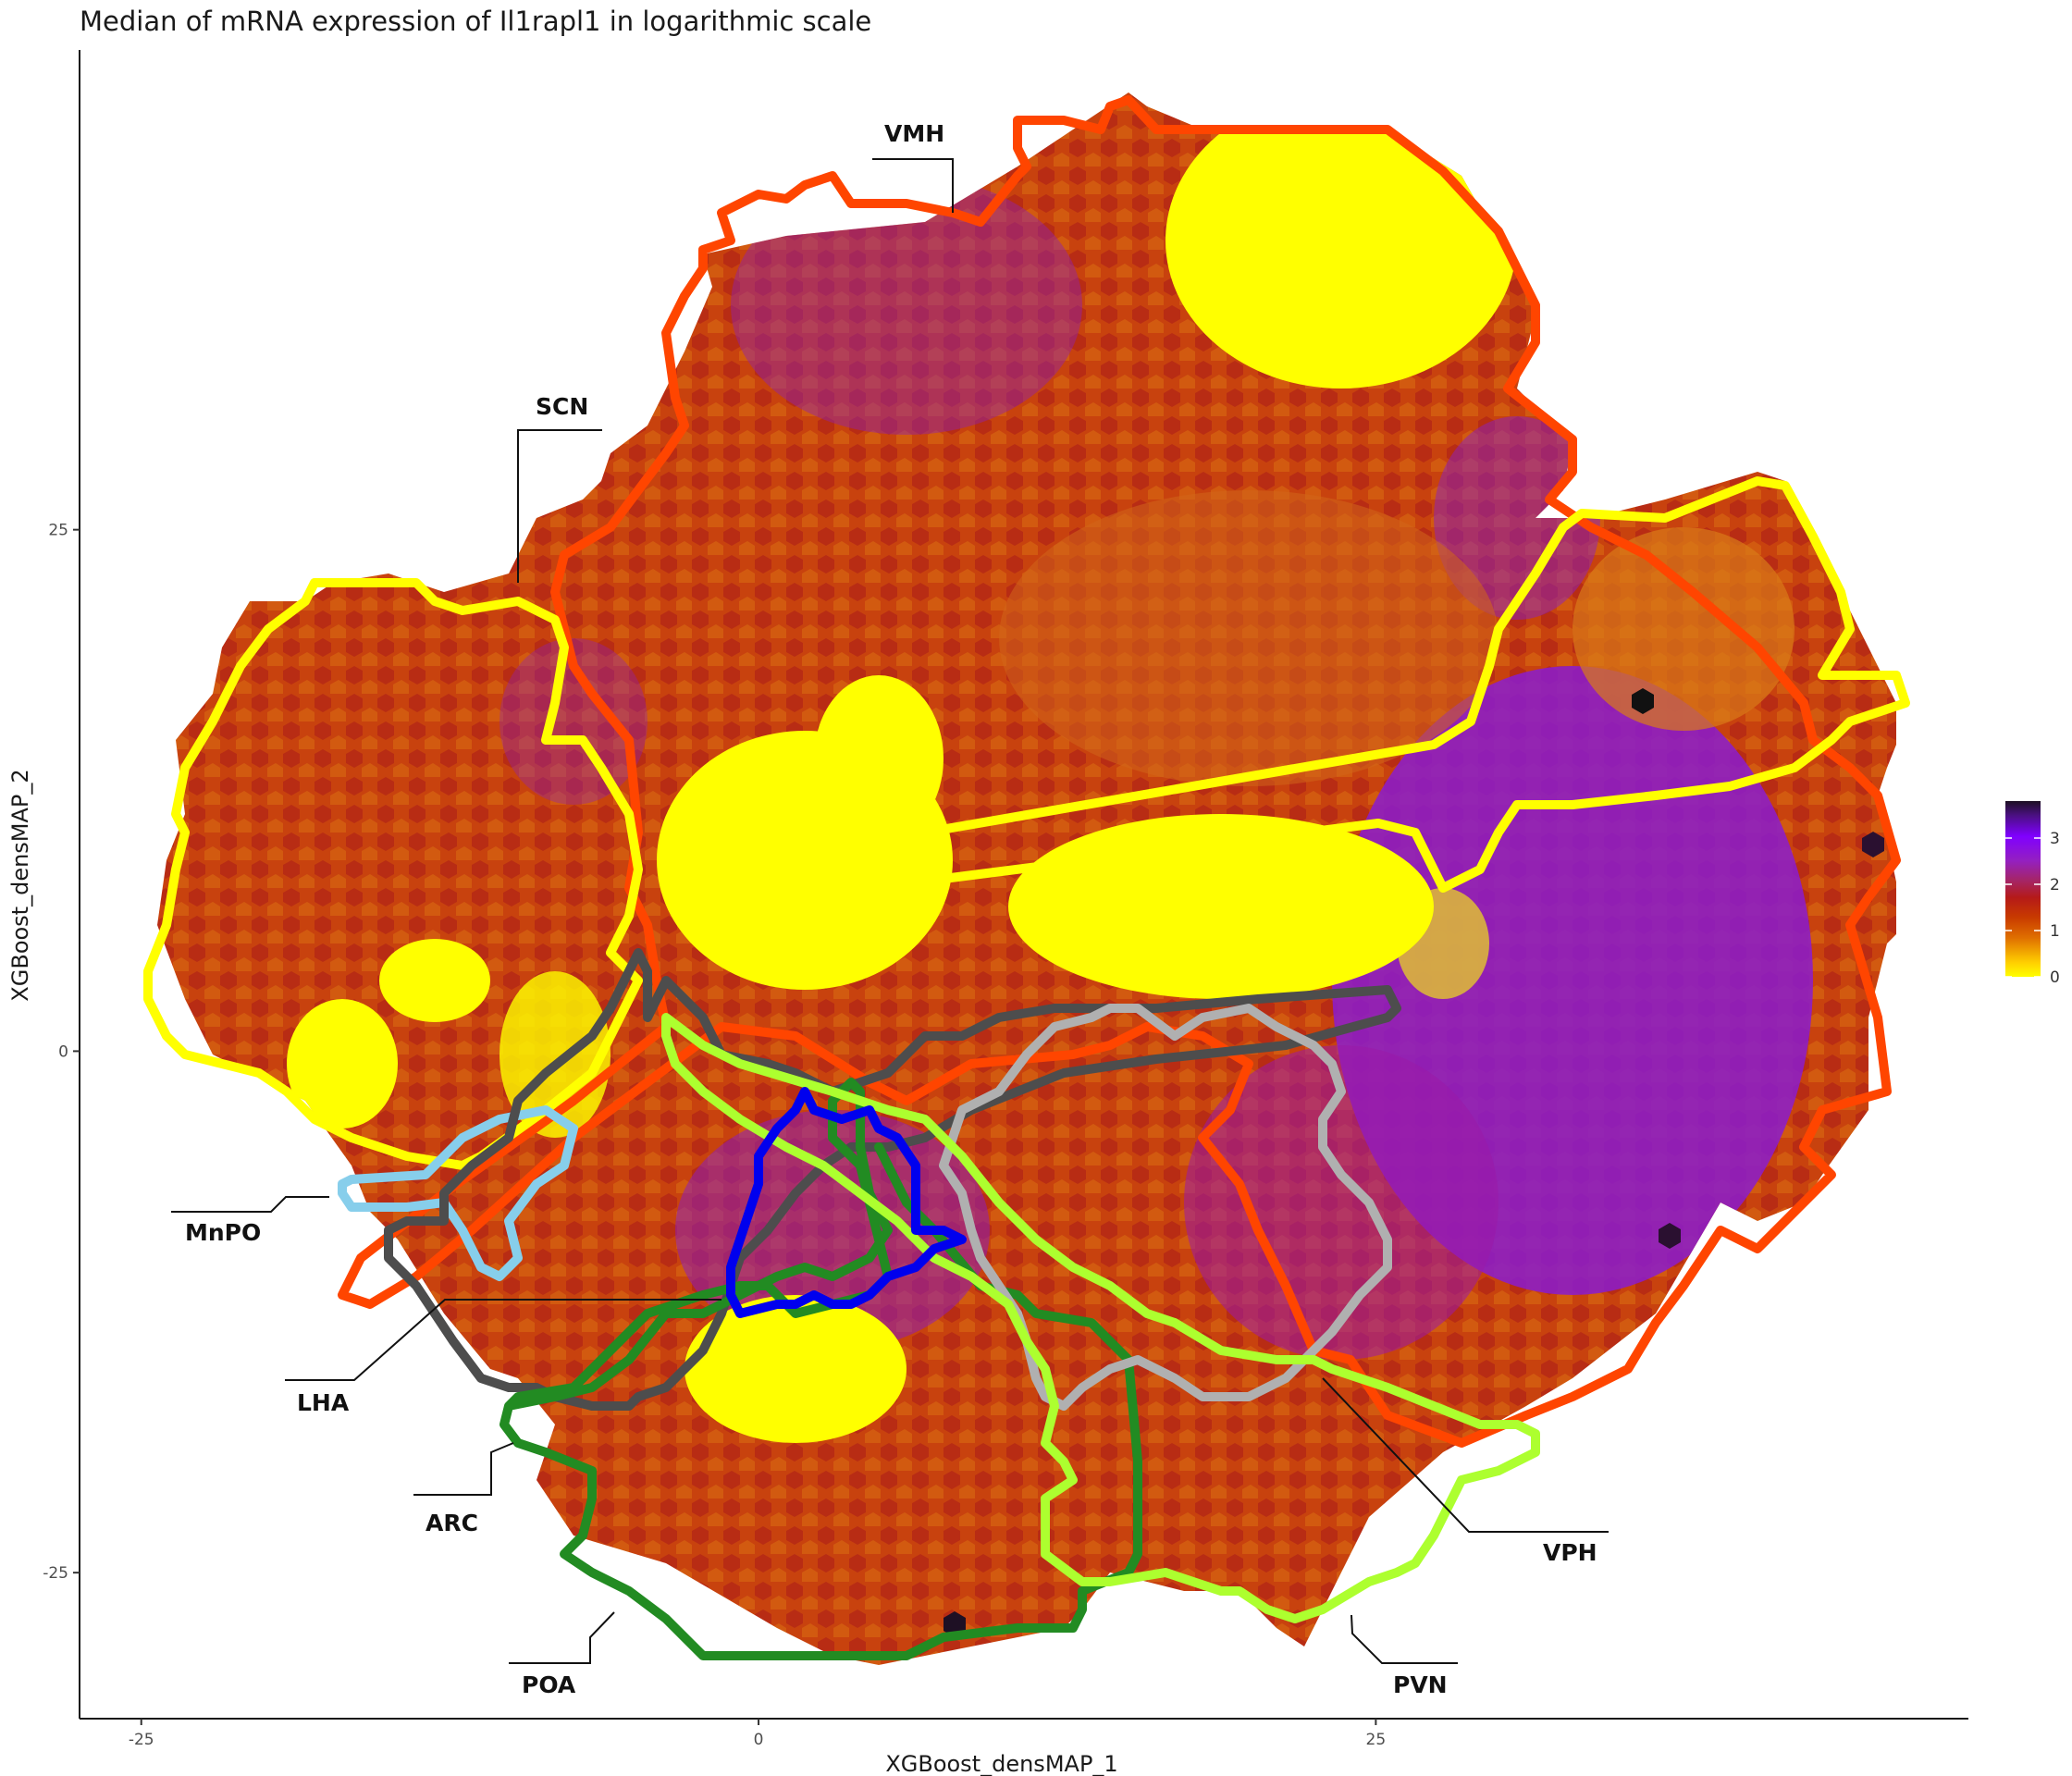 The height and width of the screenshot is (1776, 2072). Describe the element at coordinates (549, 1685) in the screenshot. I see `region-label-poa: POA` at that location.